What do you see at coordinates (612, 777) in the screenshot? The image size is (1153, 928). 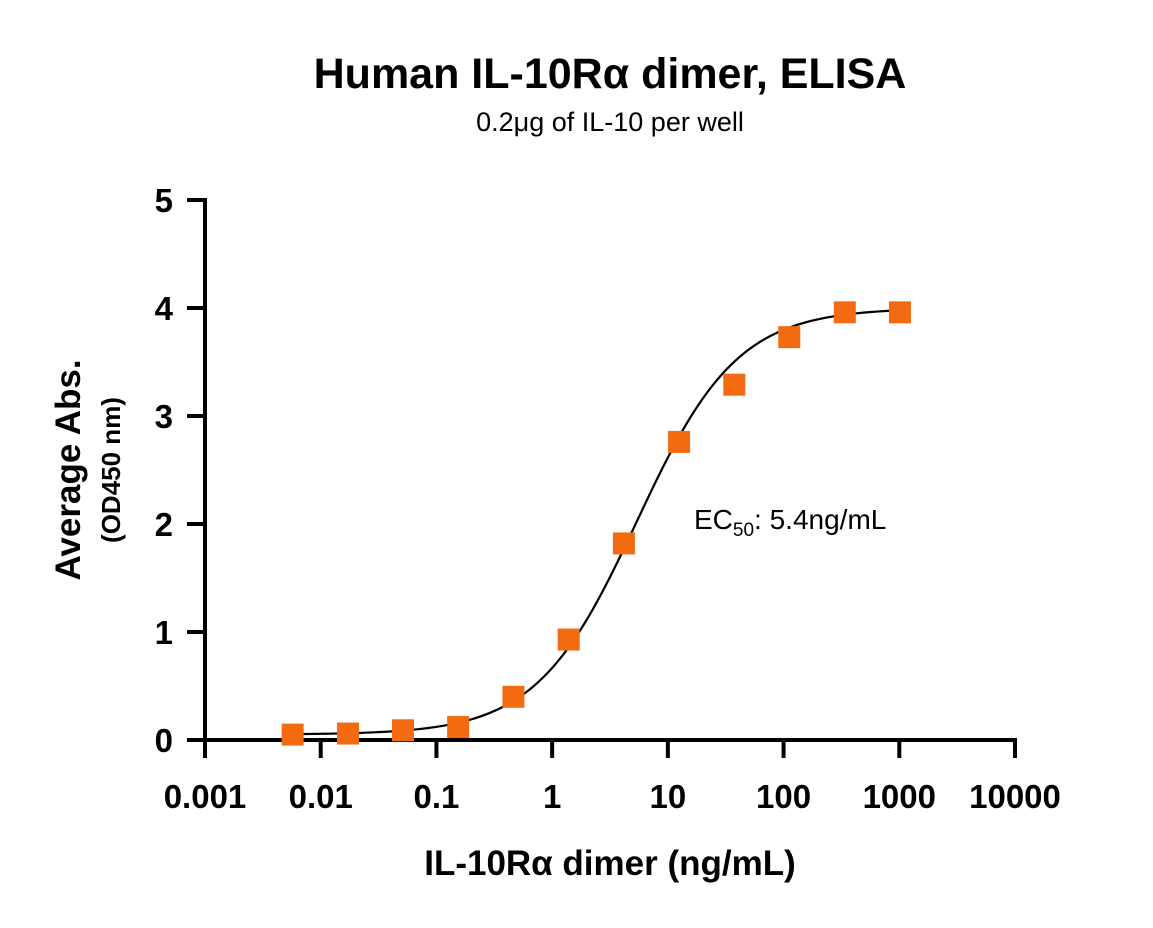 I see `x-axis-ticks: 0.001 0.01 0.1 1 10 100 1000 10000` at bounding box center [612, 777].